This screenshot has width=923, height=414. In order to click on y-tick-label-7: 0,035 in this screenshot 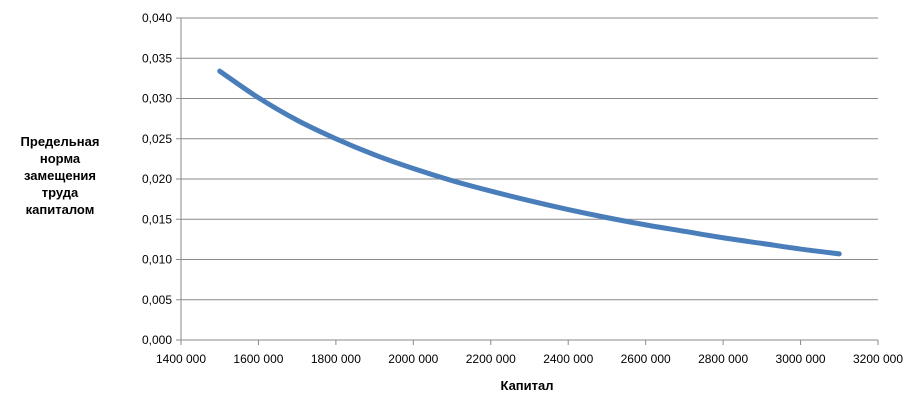, I will do `click(157, 58)`.